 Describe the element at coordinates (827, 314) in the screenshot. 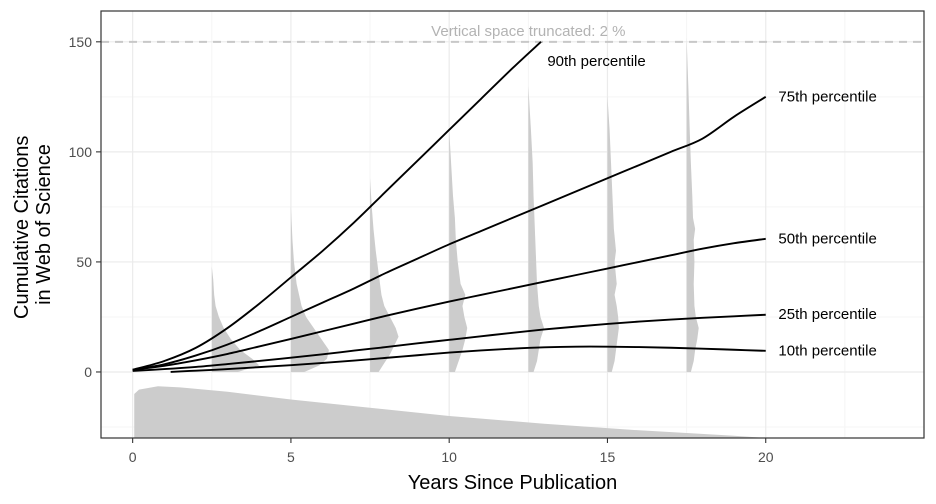

I see `series-label: 25th percentile` at that location.